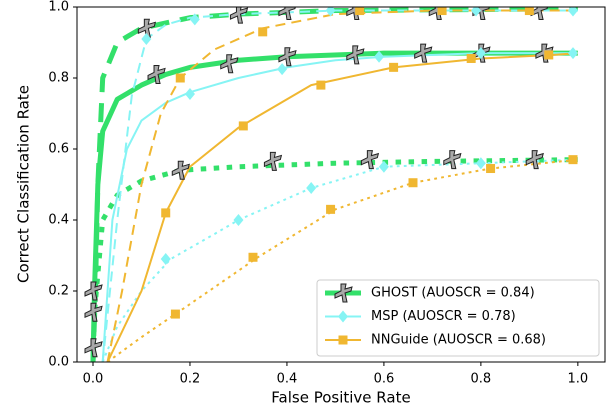  What do you see at coordinates (443, 316) in the screenshot?
I see `legend-label: MSP (AUOSCR = 0.78)` at bounding box center [443, 316].